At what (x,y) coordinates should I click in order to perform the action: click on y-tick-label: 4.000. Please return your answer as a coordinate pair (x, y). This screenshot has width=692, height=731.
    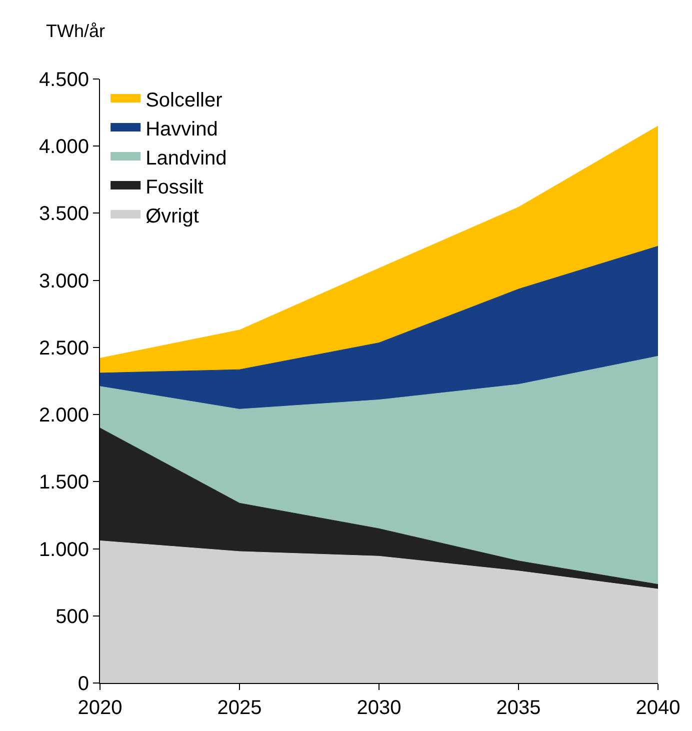
    Looking at the image, I should click on (63, 147).